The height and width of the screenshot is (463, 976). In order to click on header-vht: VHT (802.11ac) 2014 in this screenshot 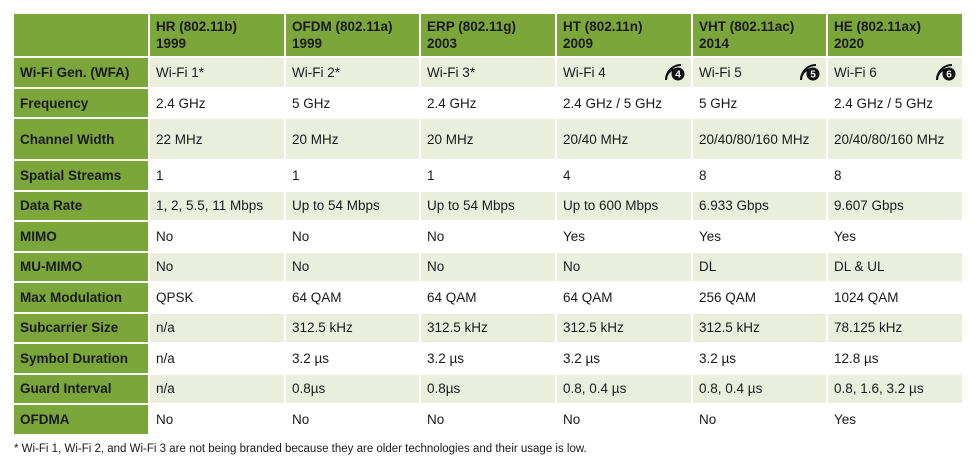, I will do `click(760, 36)`.